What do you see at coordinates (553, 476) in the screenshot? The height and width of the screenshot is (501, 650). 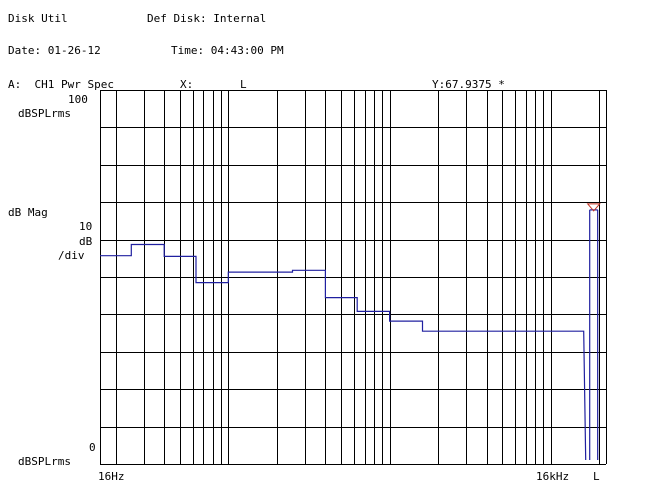 I see `x-stop-label: 16kHz` at bounding box center [553, 476].